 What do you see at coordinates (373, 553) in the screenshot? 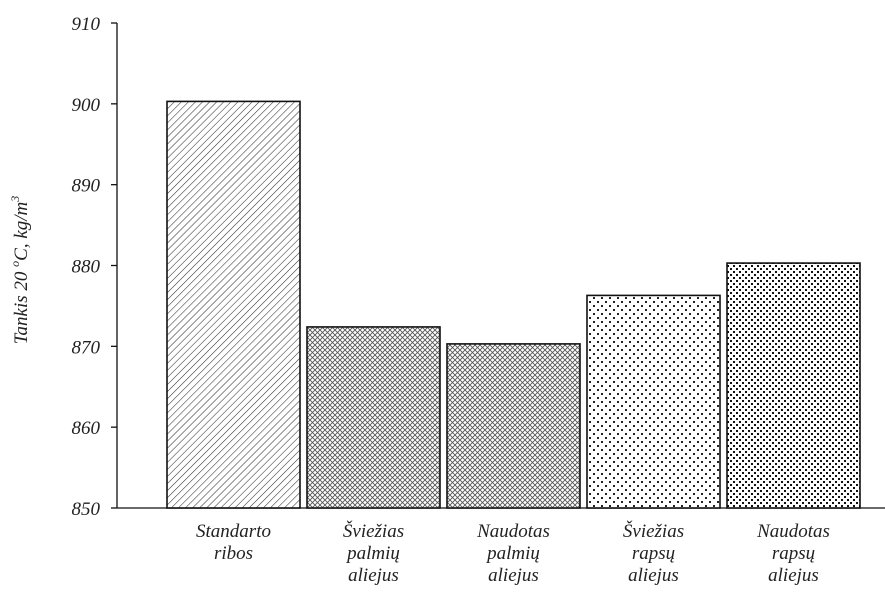
I see `x-category-label: Šviežias palmių aliejus` at bounding box center [373, 553].